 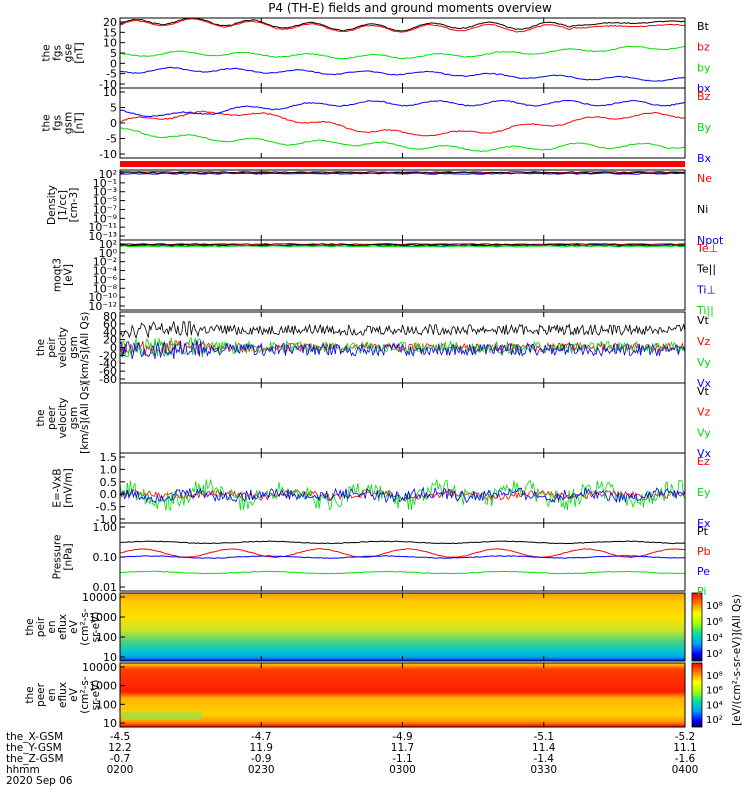 I want to click on y-tick-label-efield: 0.0, so click(x=109, y=494).